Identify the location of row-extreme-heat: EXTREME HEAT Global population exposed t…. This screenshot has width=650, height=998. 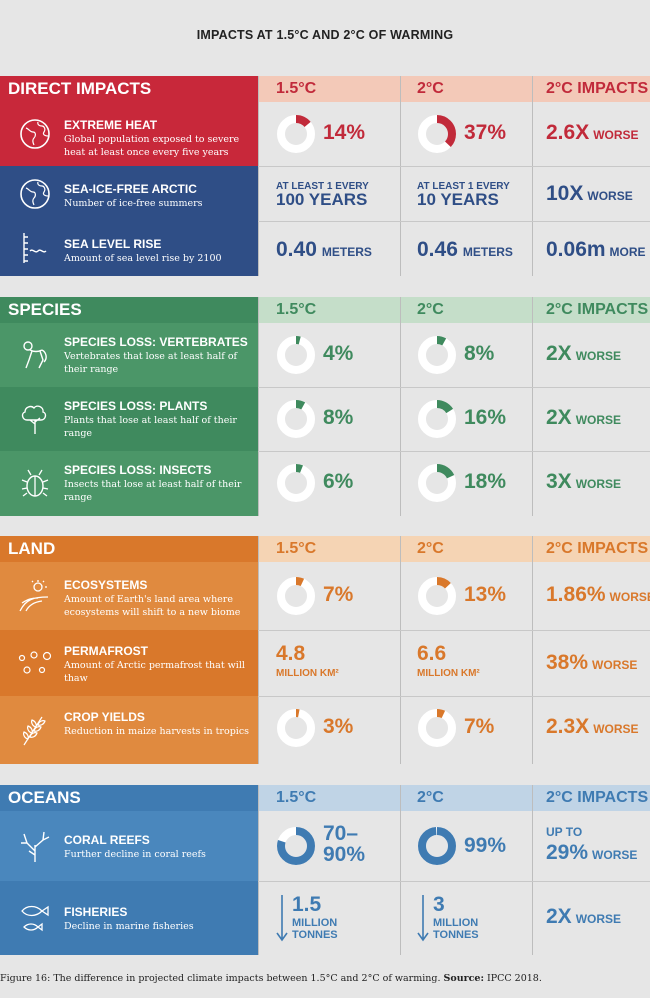
(325, 134).